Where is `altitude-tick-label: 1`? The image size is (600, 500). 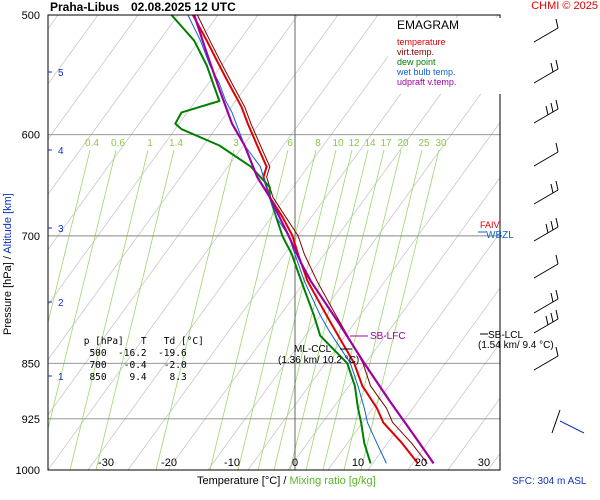
altitude-tick-label: 1 is located at coordinates (61, 377).